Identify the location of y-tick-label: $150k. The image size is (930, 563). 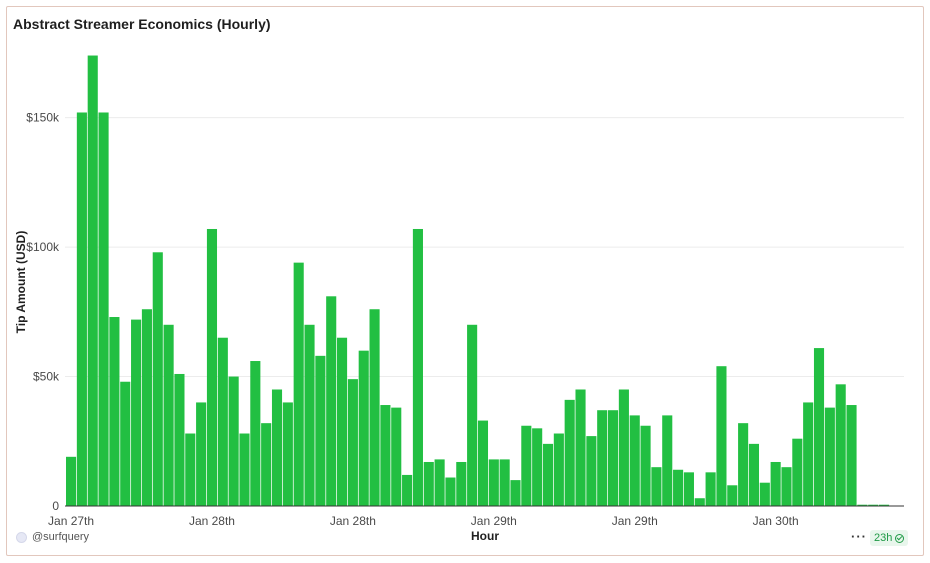
(43, 118).